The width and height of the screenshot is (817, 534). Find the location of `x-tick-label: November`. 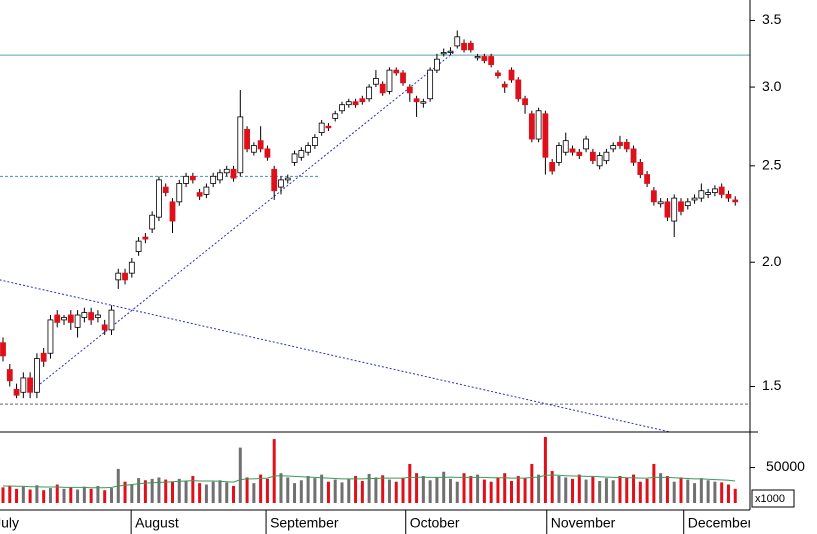

x-tick-label: November is located at coordinates (583, 523).